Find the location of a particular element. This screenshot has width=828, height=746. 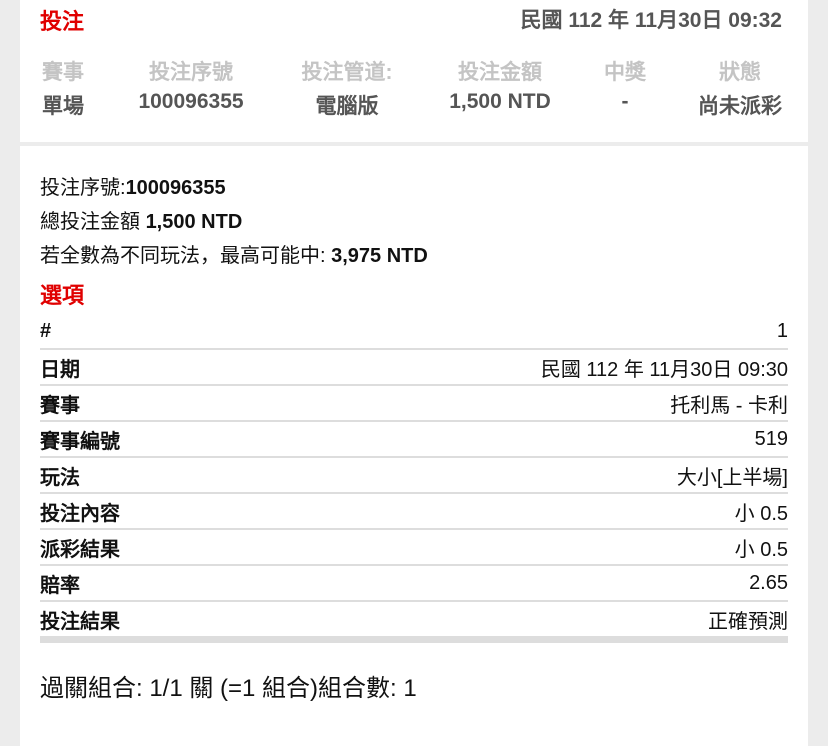

total-value: 1,500 NTD is located at coordinates (194, 222).